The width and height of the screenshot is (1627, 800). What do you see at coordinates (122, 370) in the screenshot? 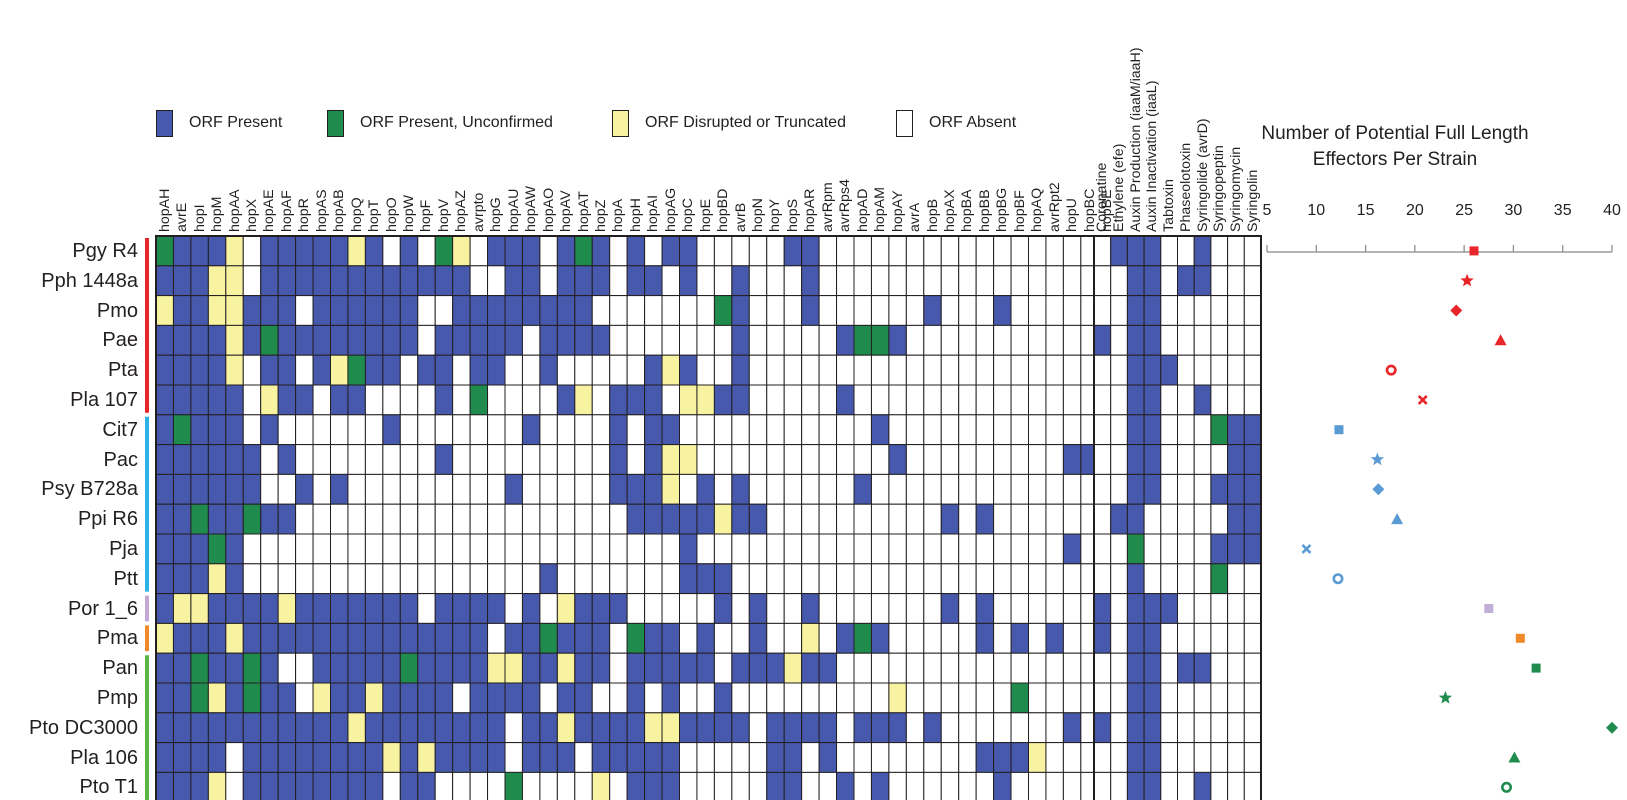
I see `strain-label: Pta` at bounding box center [122, 370].